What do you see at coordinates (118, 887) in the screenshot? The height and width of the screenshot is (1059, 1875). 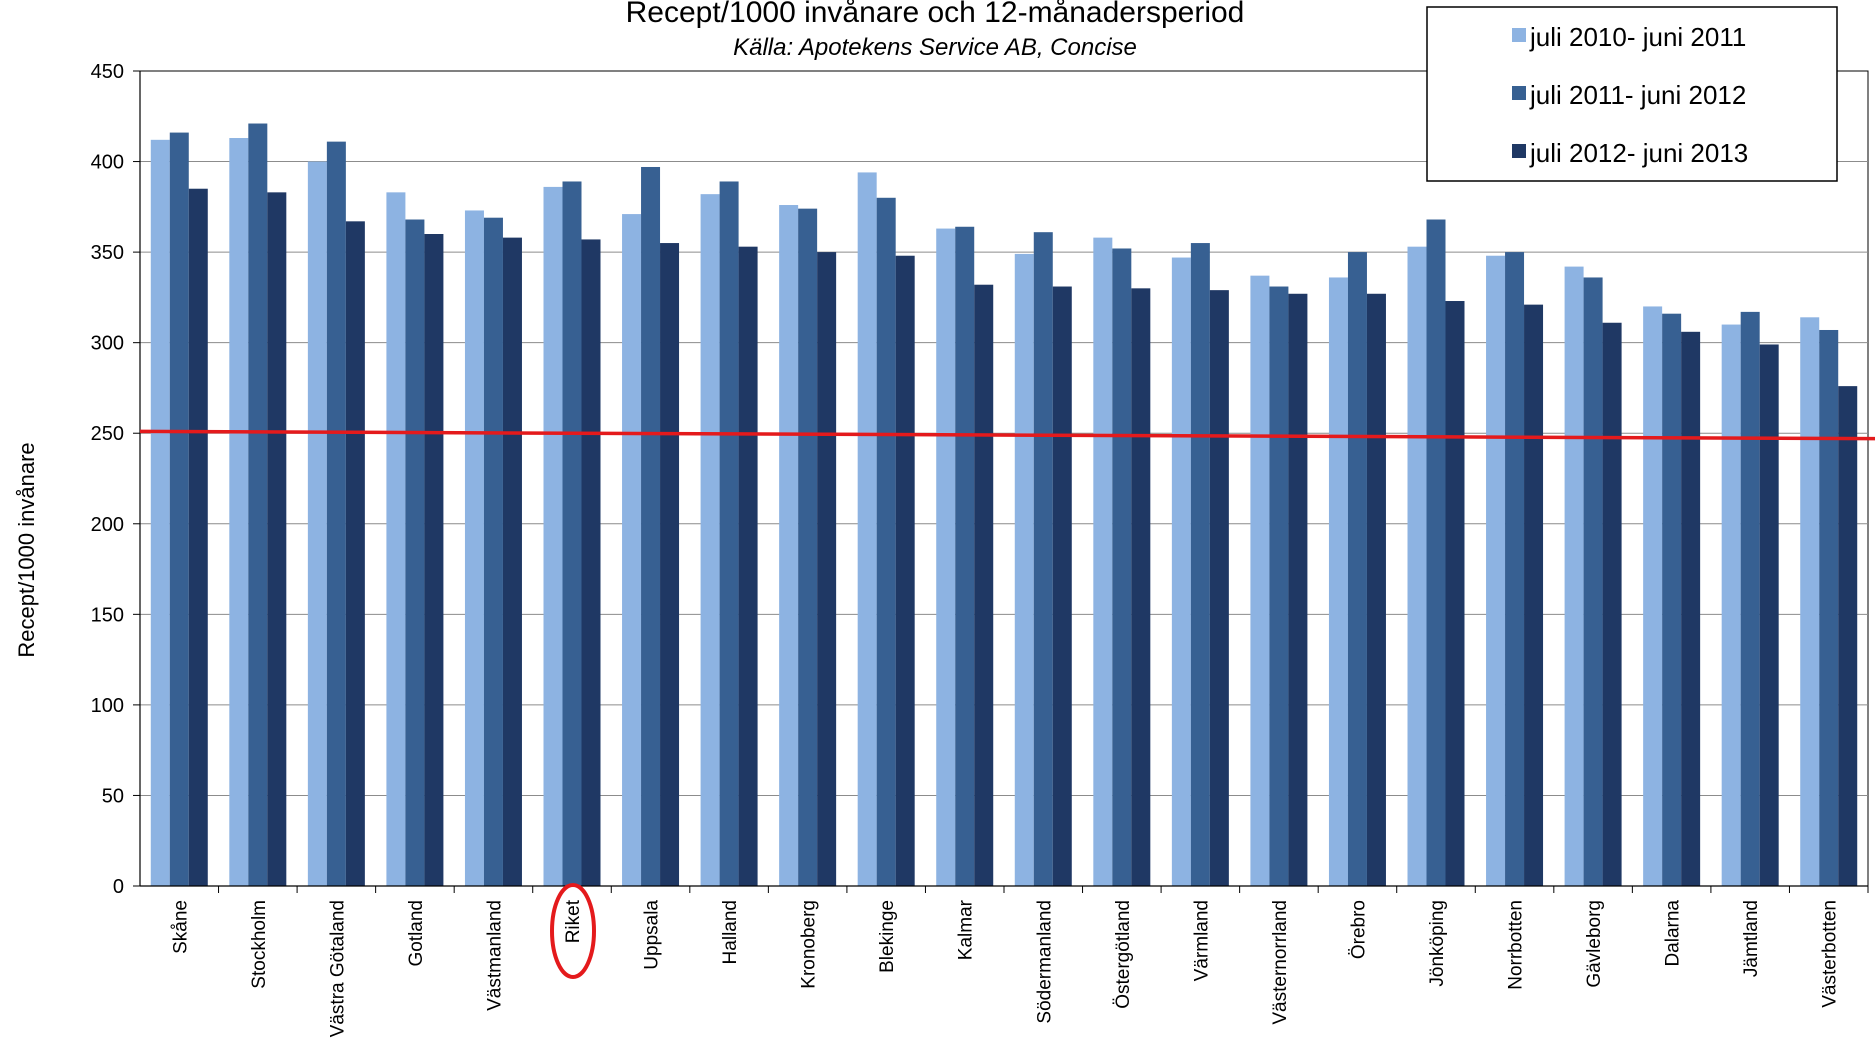 I see `y-tick-label: 0` at bounding box center [118, 887].